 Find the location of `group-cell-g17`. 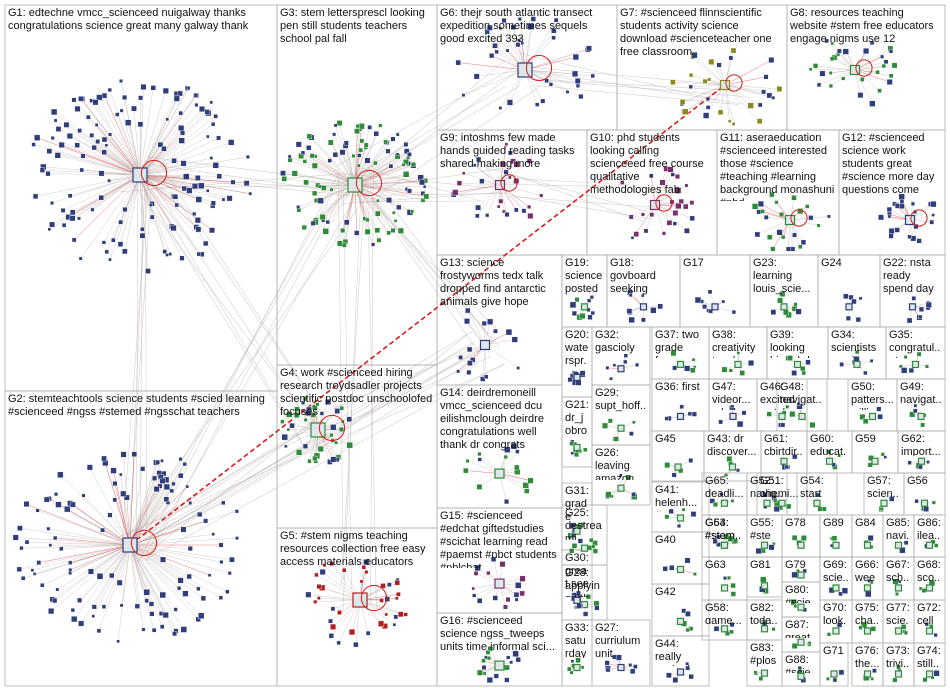

group-cell-g17 is located at coordinates (715, 291).